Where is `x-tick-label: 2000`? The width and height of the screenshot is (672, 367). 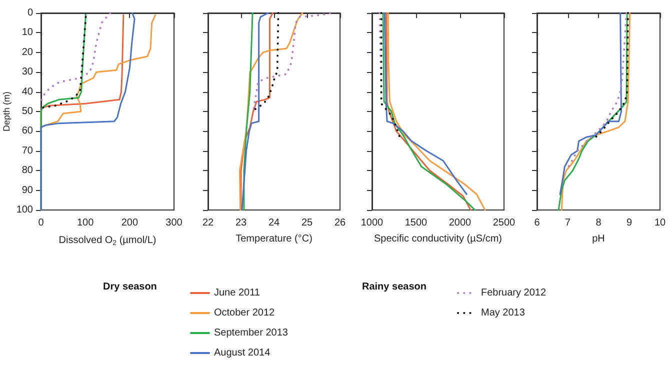
x-tick-label: 2000 is located at coordinates (460, 223).